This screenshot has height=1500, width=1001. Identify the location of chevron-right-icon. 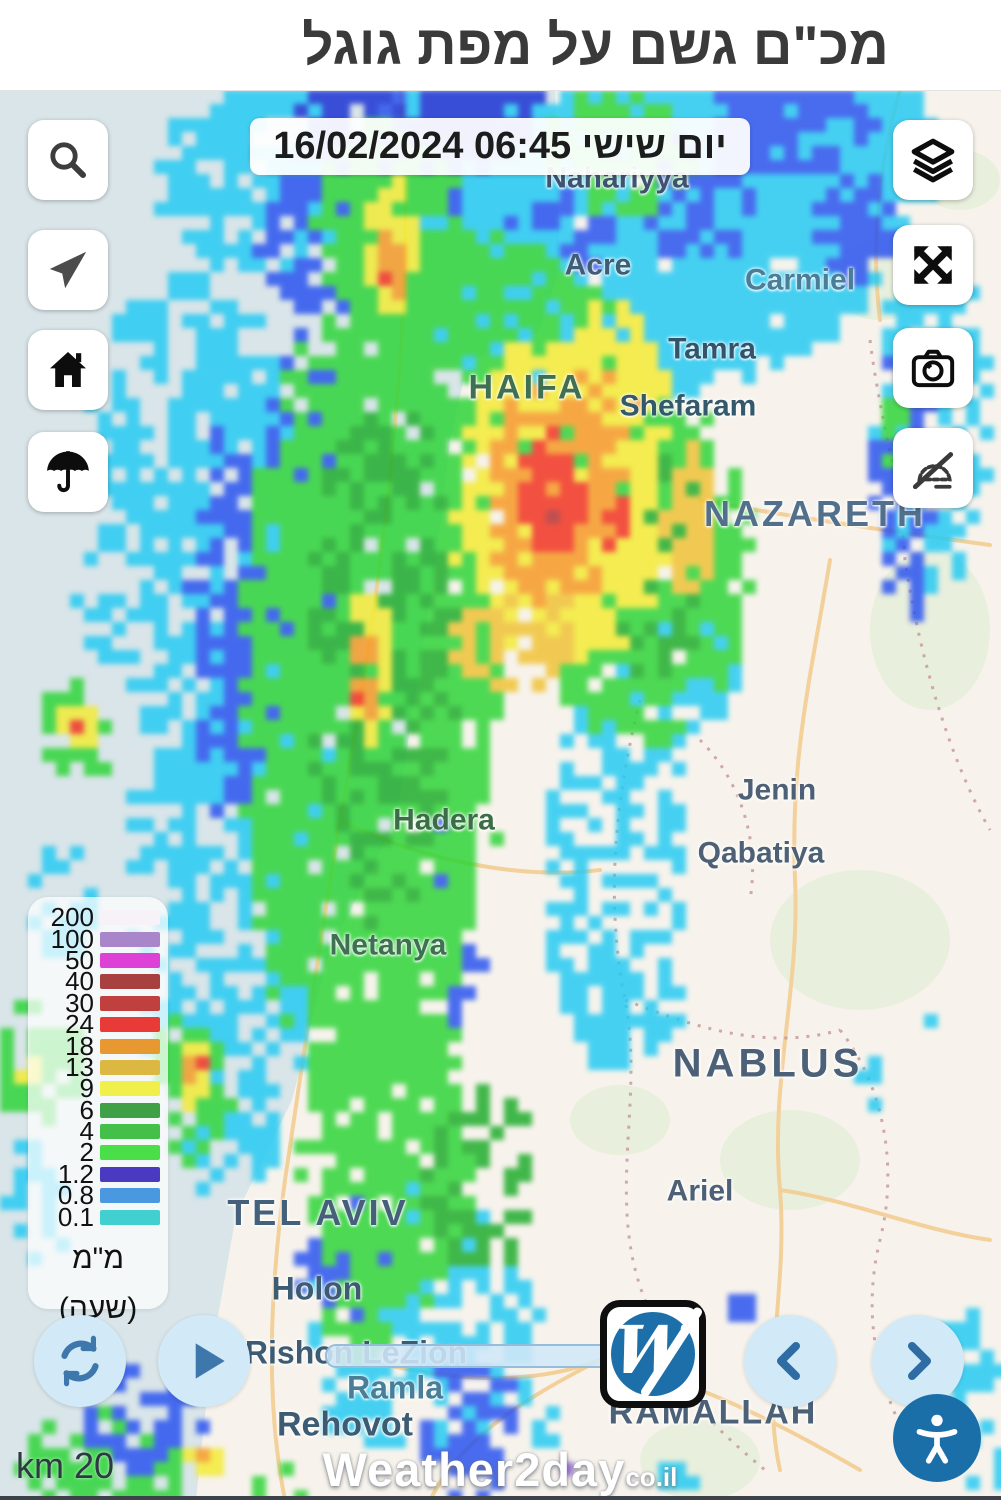
(919, 1361).